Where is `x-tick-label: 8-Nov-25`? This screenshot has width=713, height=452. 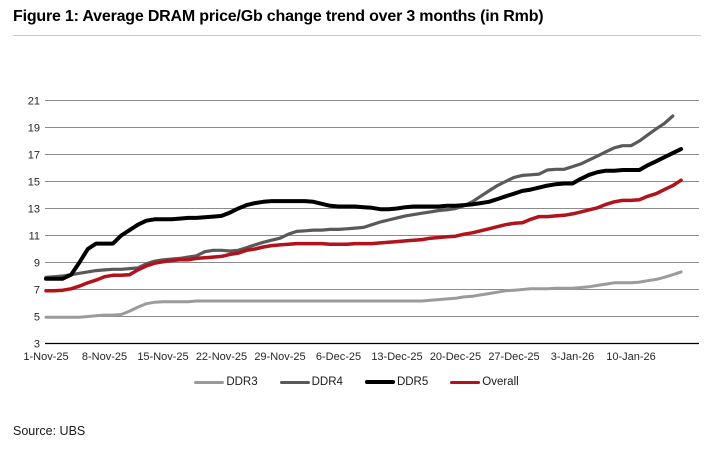
x-tick-label: 8-Nov-25 is located at coordinates (104, 357).